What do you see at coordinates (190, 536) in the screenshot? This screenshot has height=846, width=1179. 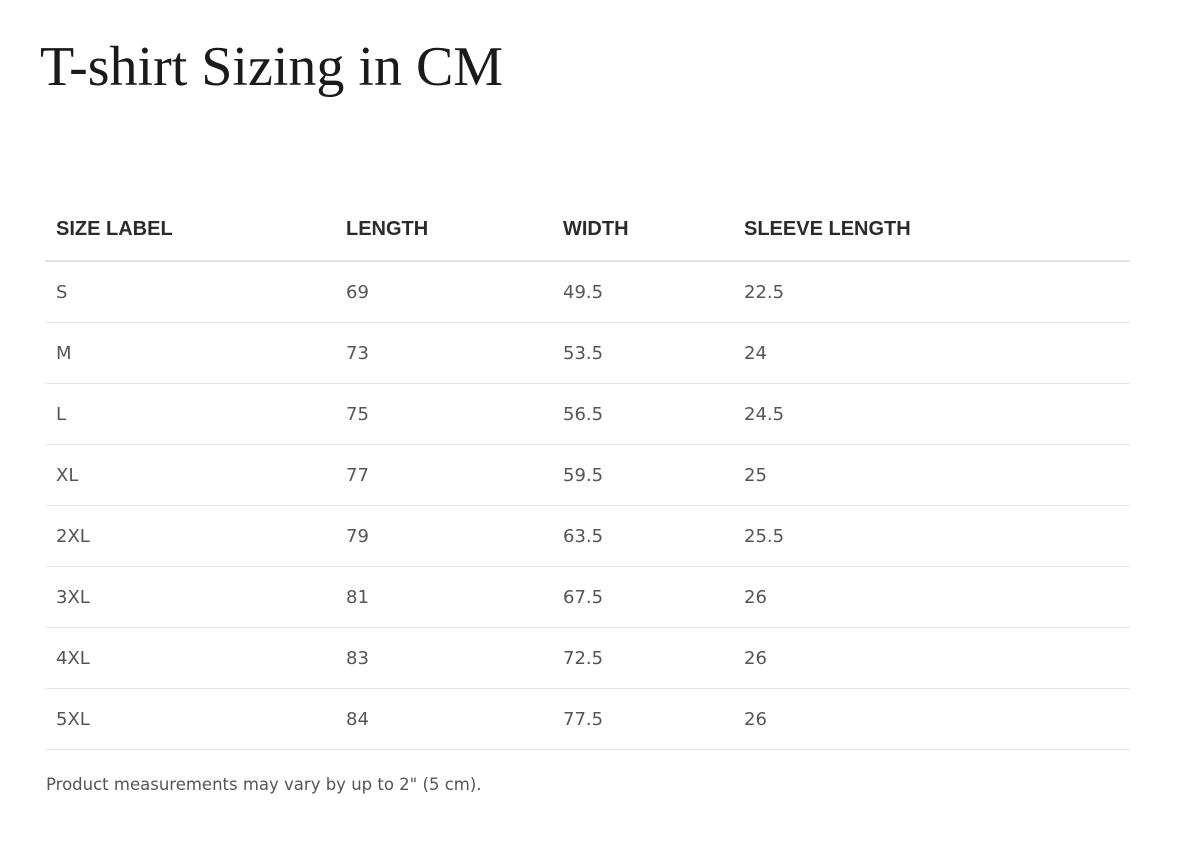 I see `size-label-cell: 2XL` at bounding box center [190, 536].